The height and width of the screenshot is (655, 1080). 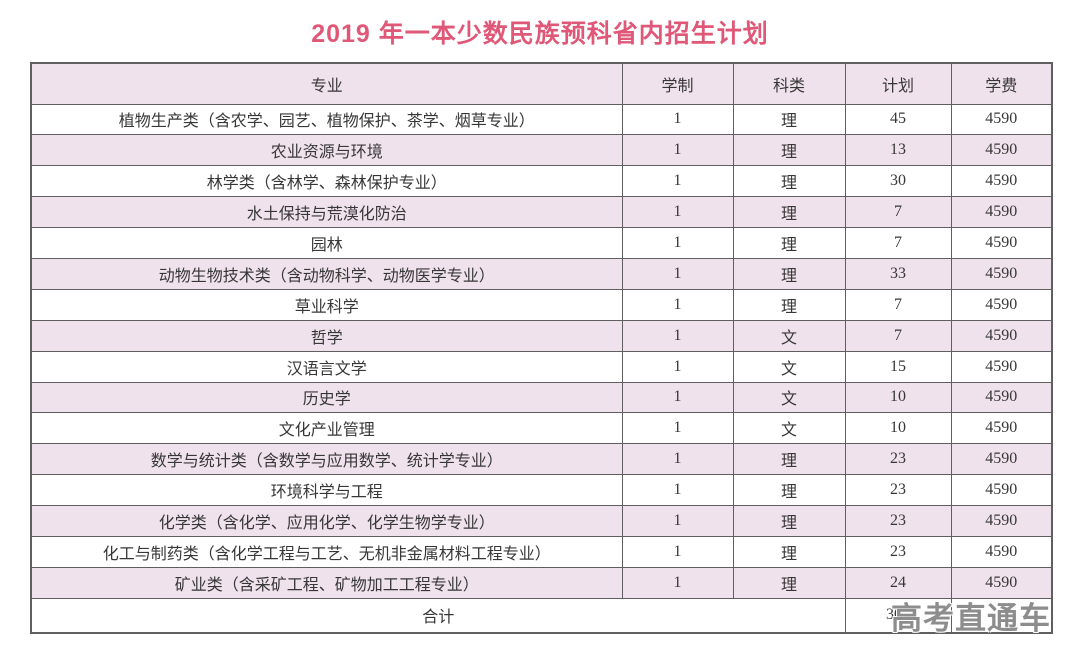 I want to click on table-row: 农业资源与环境 1 理 13 4590, so click(x=541, y=150).